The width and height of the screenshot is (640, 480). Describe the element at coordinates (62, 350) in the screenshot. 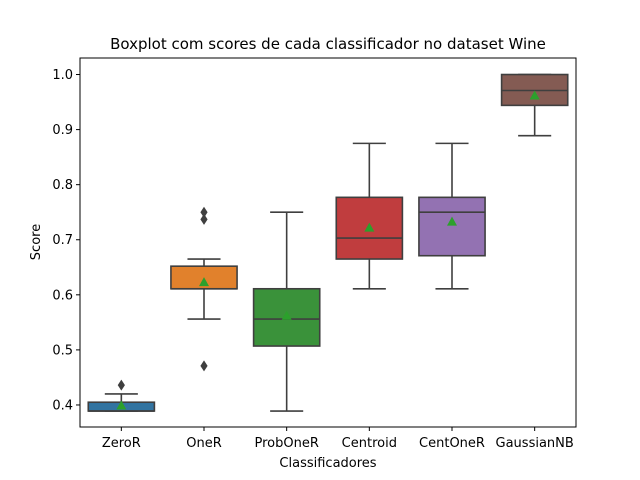

I see `y-tick-label: 0.5` at that location.